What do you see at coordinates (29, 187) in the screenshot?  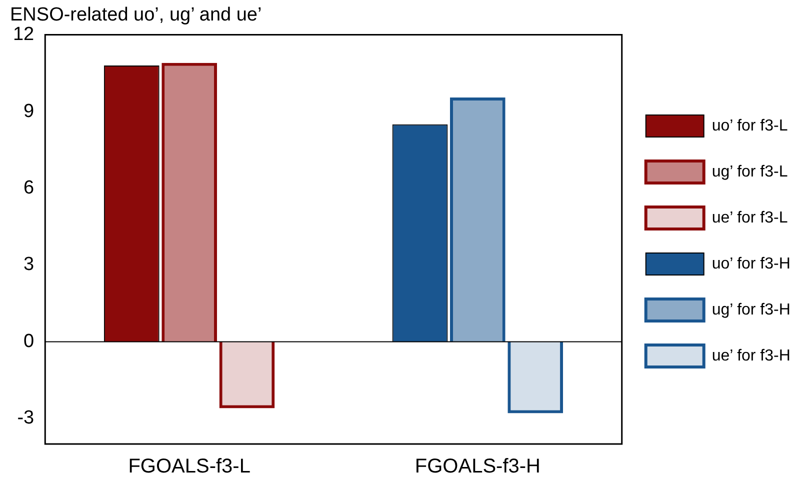 I see `y-tick-label: 6` at bounding box center [29, 187].